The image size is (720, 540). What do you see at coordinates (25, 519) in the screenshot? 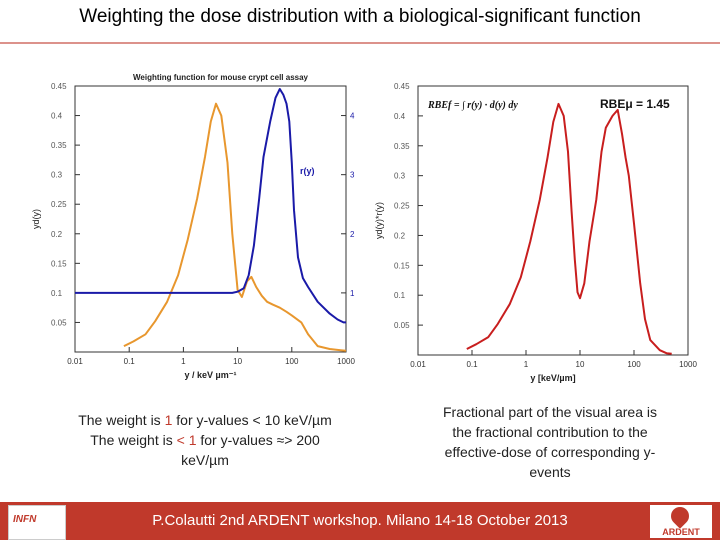
I see `infn-logo-text: INFN` at bounding box center [25, 519].